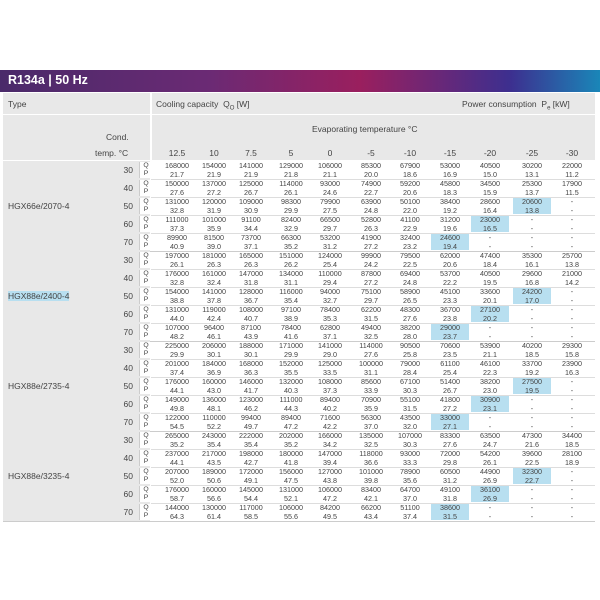  What do you see at coordinates (291, 313) in the screenshot?
I see `table-cell: 97100 38.9` at bounding box center [291, 313].